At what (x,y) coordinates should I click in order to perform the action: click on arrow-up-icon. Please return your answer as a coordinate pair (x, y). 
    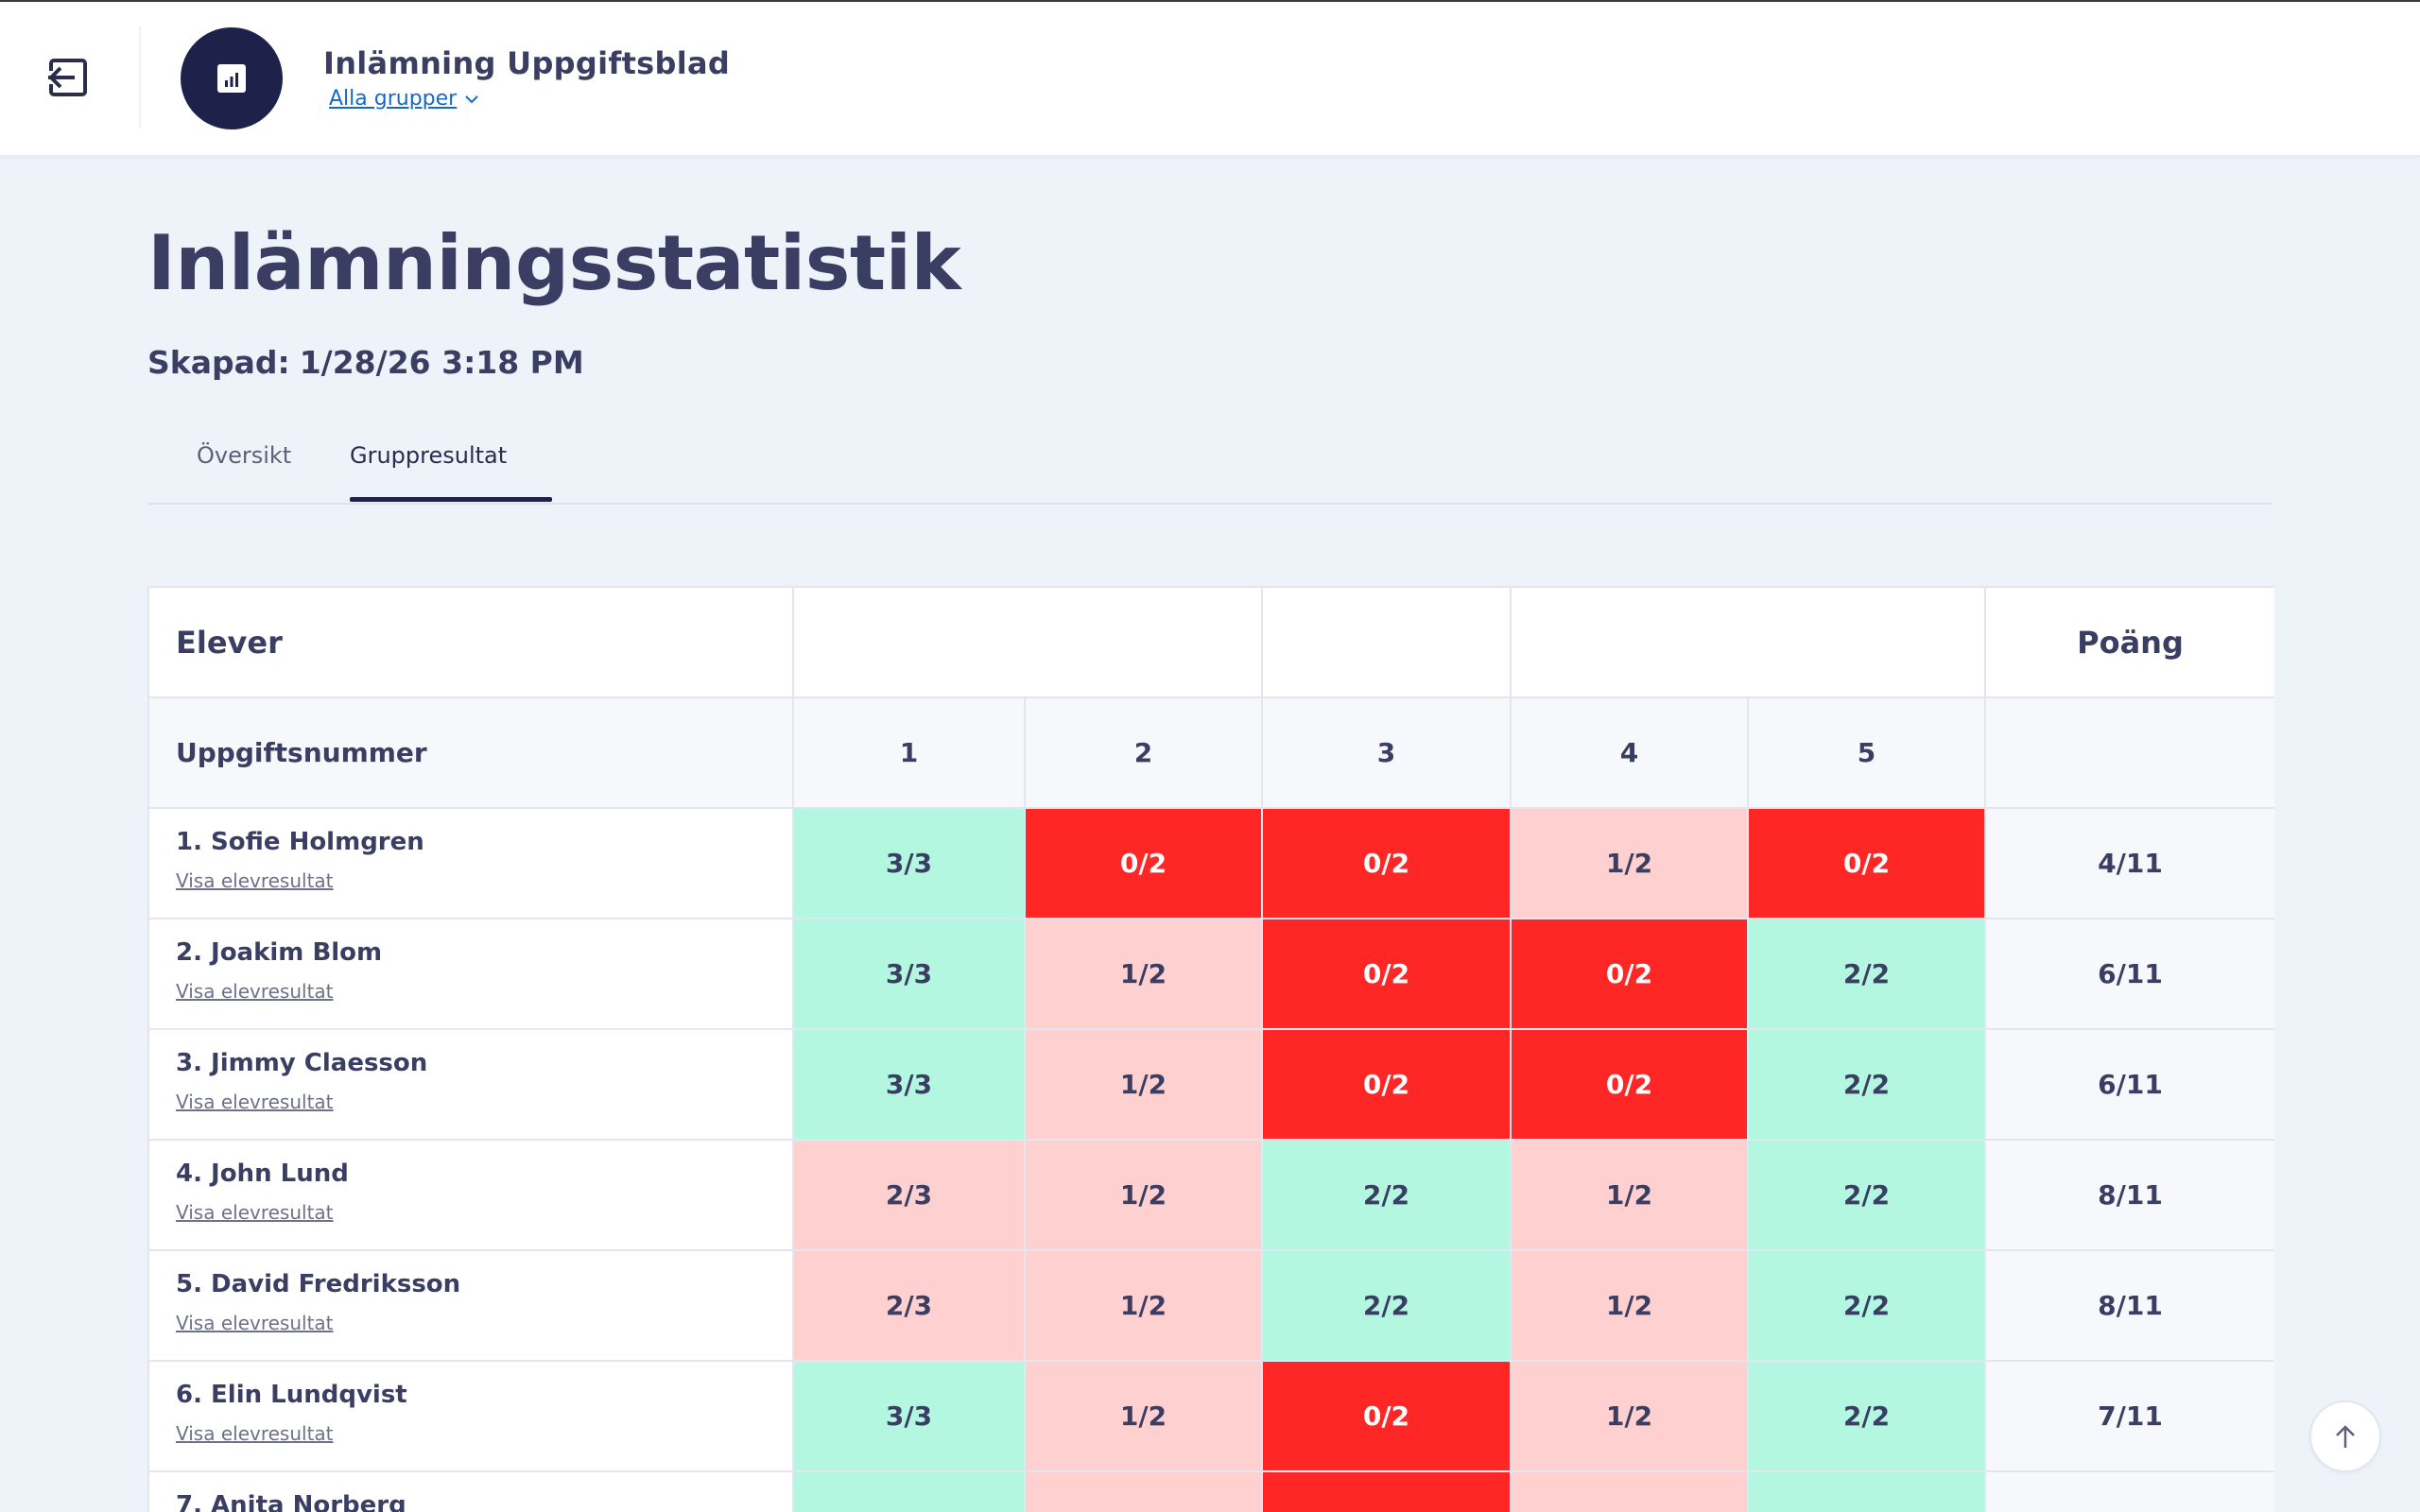
    Looking at the image, I should click on (2345, 1436).